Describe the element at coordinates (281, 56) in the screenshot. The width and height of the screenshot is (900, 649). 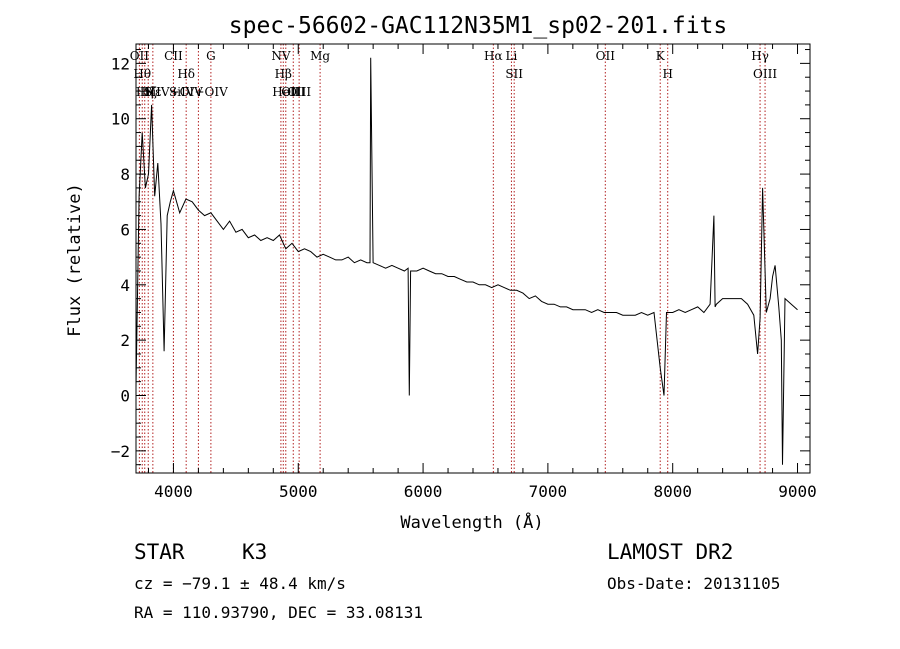
I see `spectral-line-label: NV` at that location.